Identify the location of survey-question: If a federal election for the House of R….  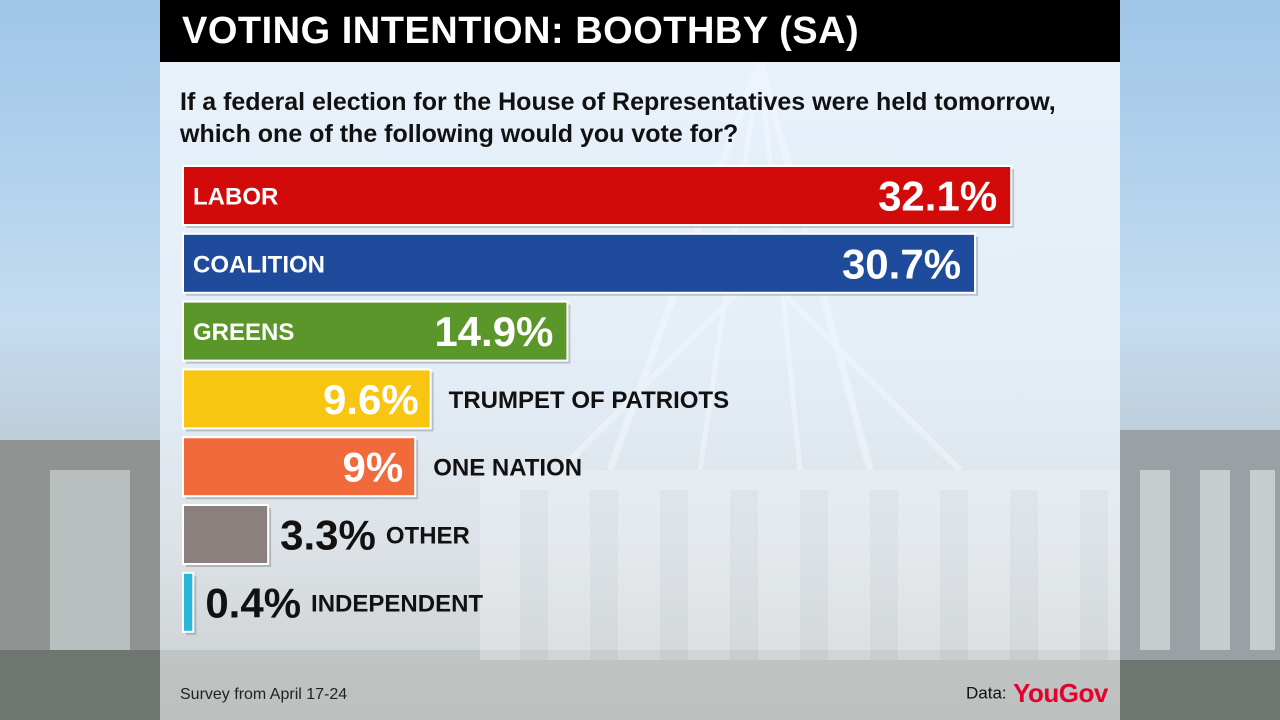
(618, 118).